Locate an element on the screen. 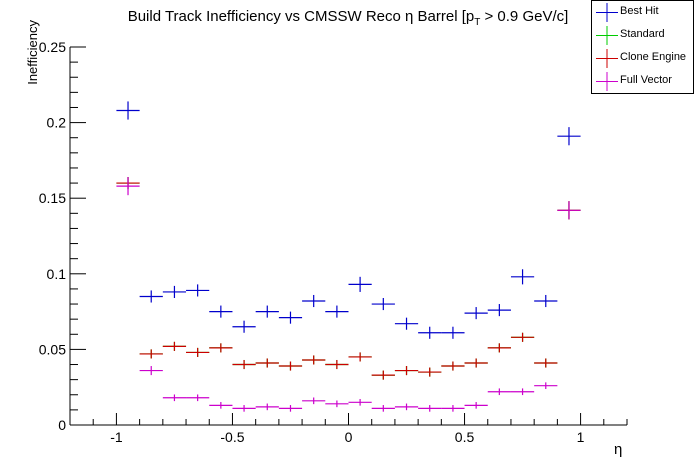 The width and height of the screenshot is (696, 472). legend-label: Clone Engine is located at coordinates (653, 57).